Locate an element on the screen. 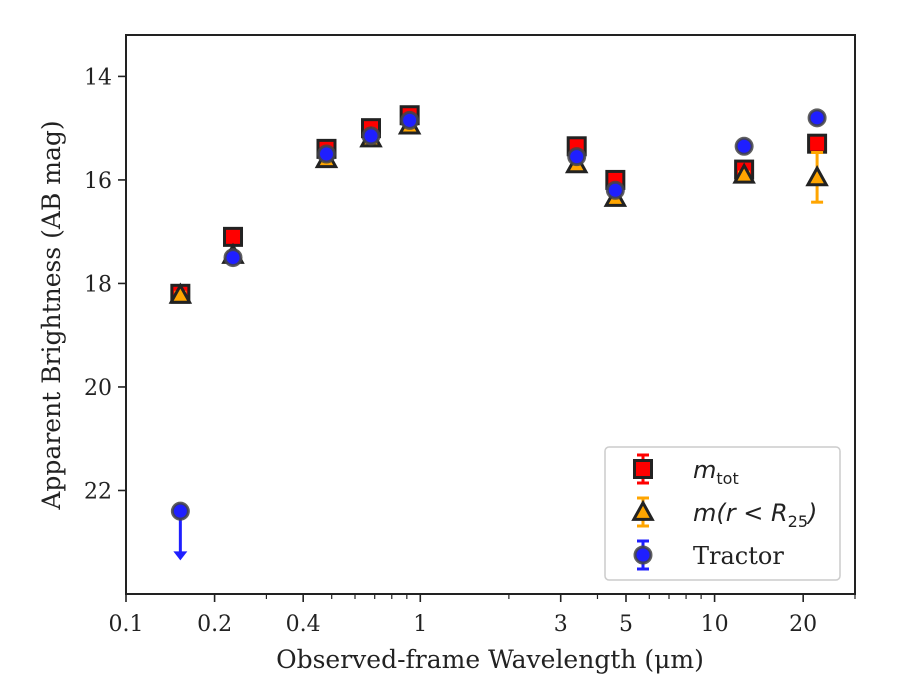  x-axis-ticks: 0.1 0.2 0.4 1 3 5 10 20 is located at coordinates (482, 615).